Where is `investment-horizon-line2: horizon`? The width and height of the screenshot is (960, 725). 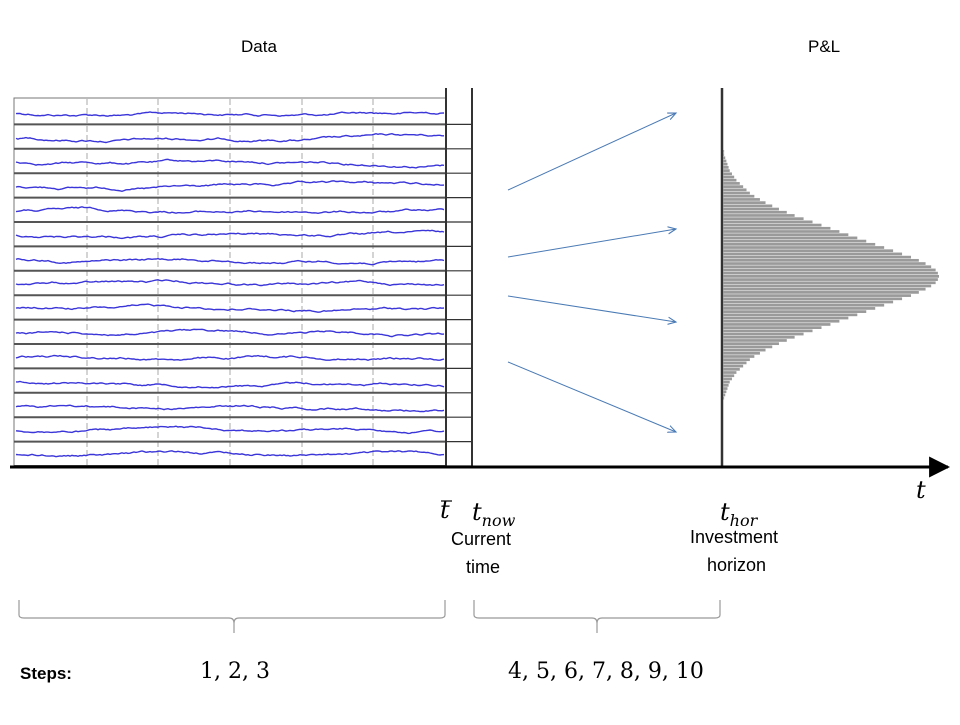
investment-horizon-line2: horizon is located at coordinates (737, 565).